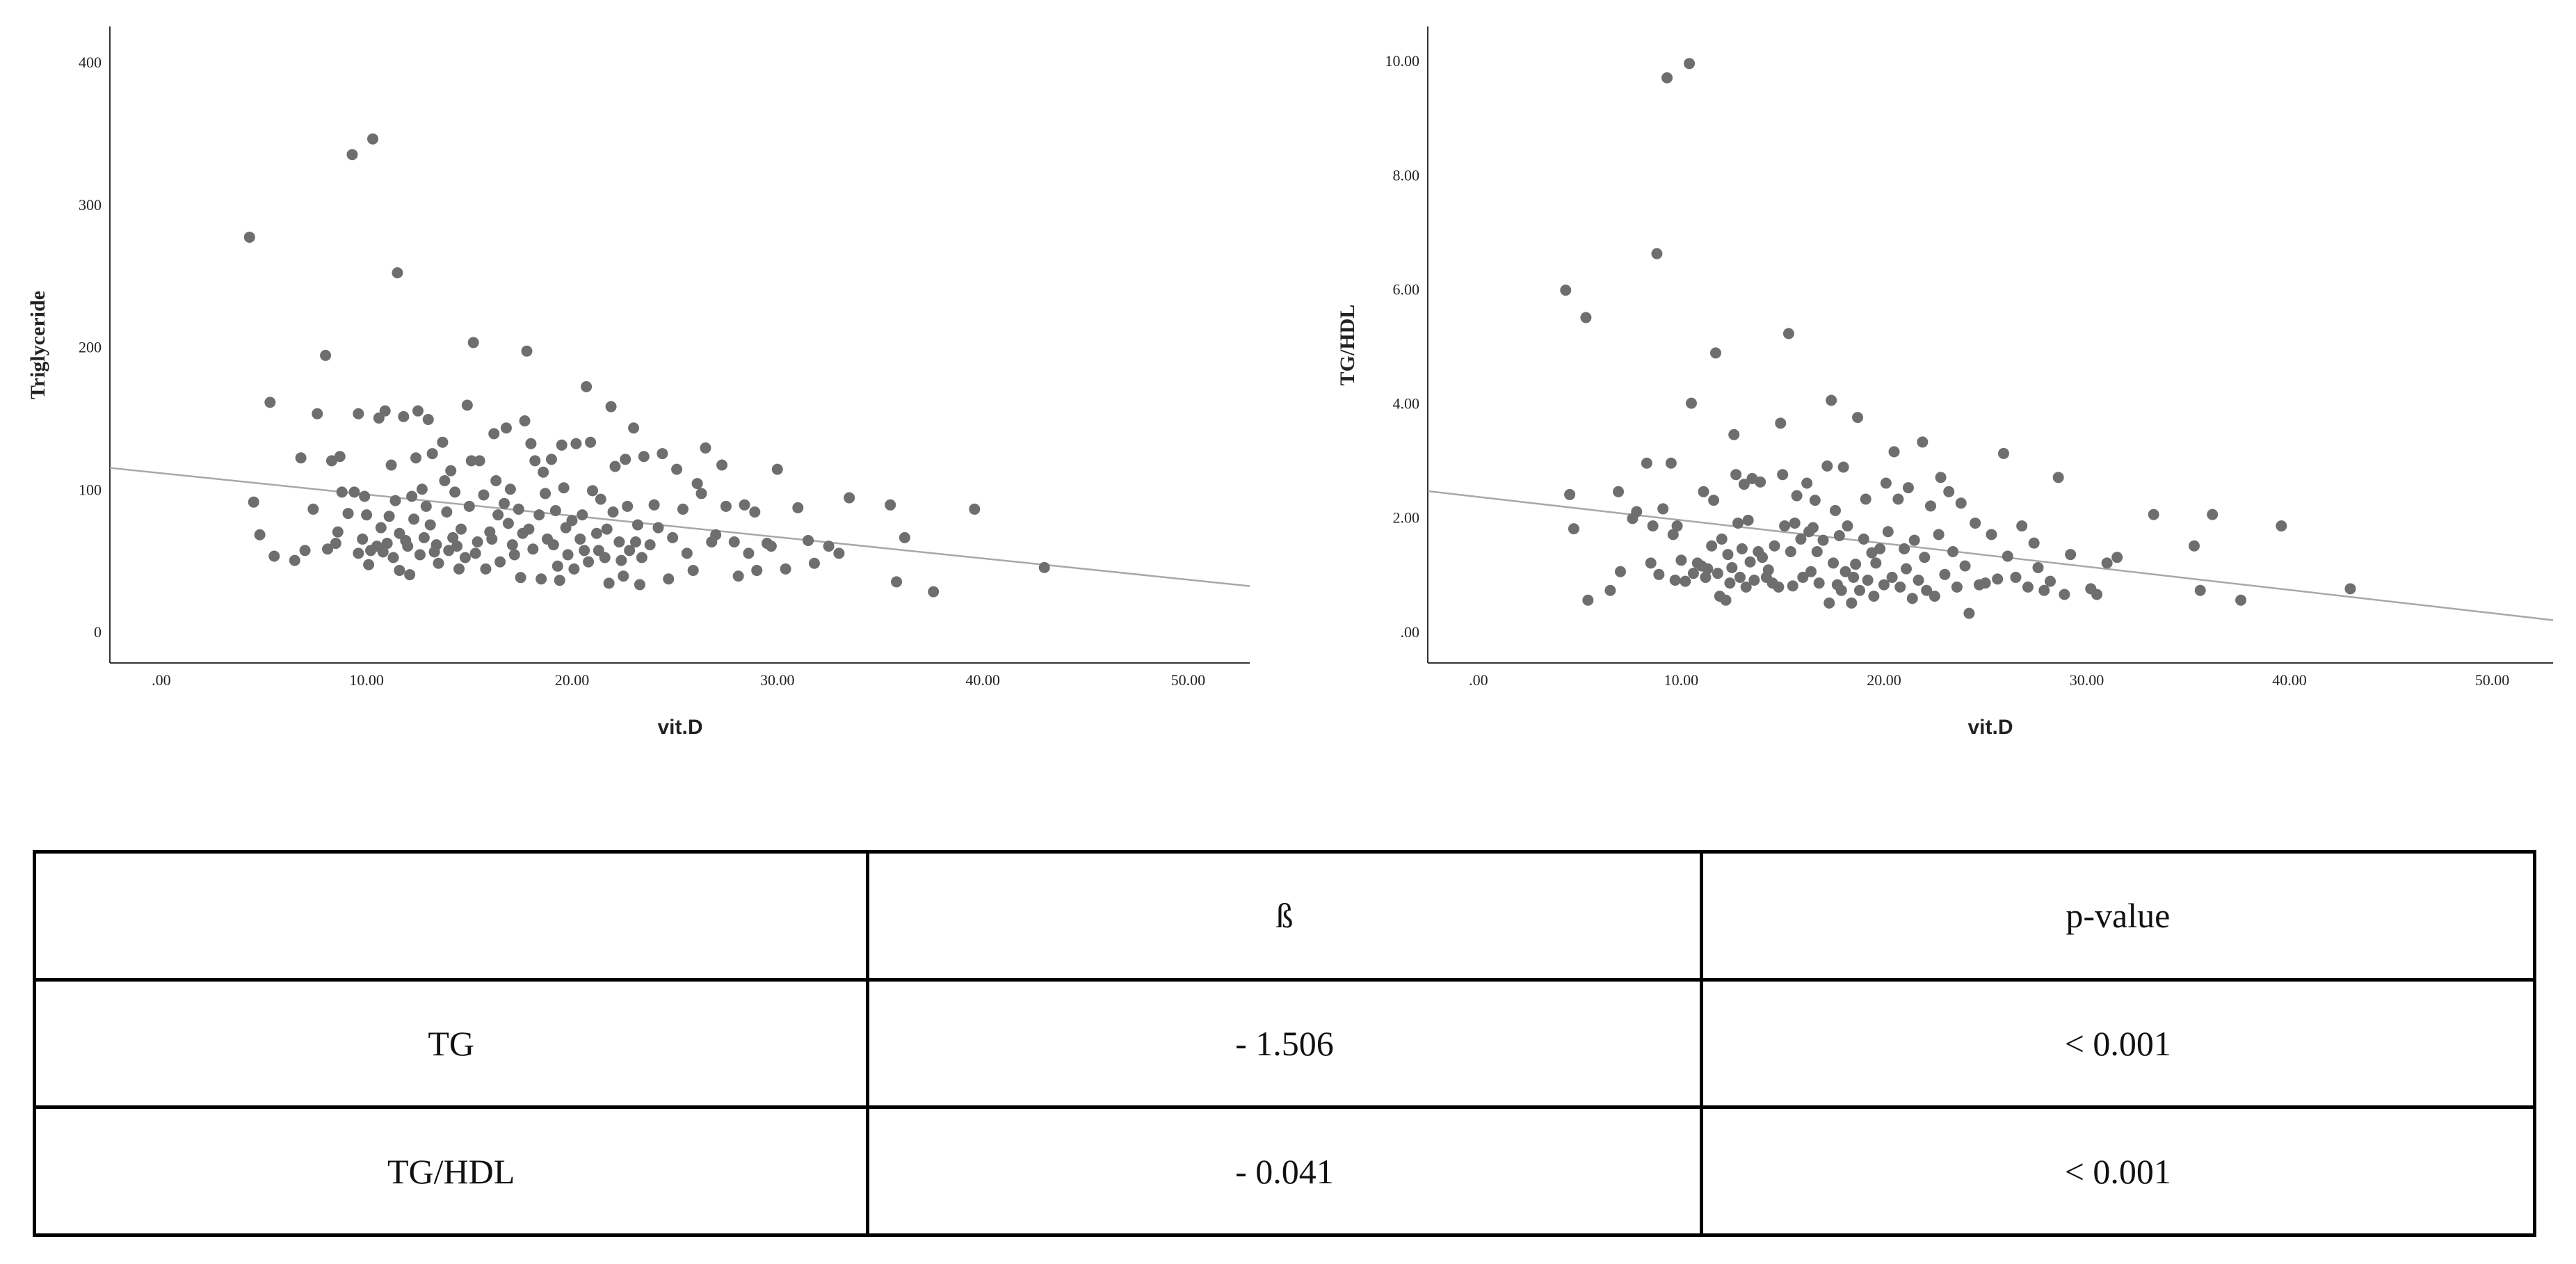 The width and height of the screenshot is (2576, 1264). Describe the element at coordinates (1406, 404) in the screenshot. I see `y-tick-label: 4.00` at that location.